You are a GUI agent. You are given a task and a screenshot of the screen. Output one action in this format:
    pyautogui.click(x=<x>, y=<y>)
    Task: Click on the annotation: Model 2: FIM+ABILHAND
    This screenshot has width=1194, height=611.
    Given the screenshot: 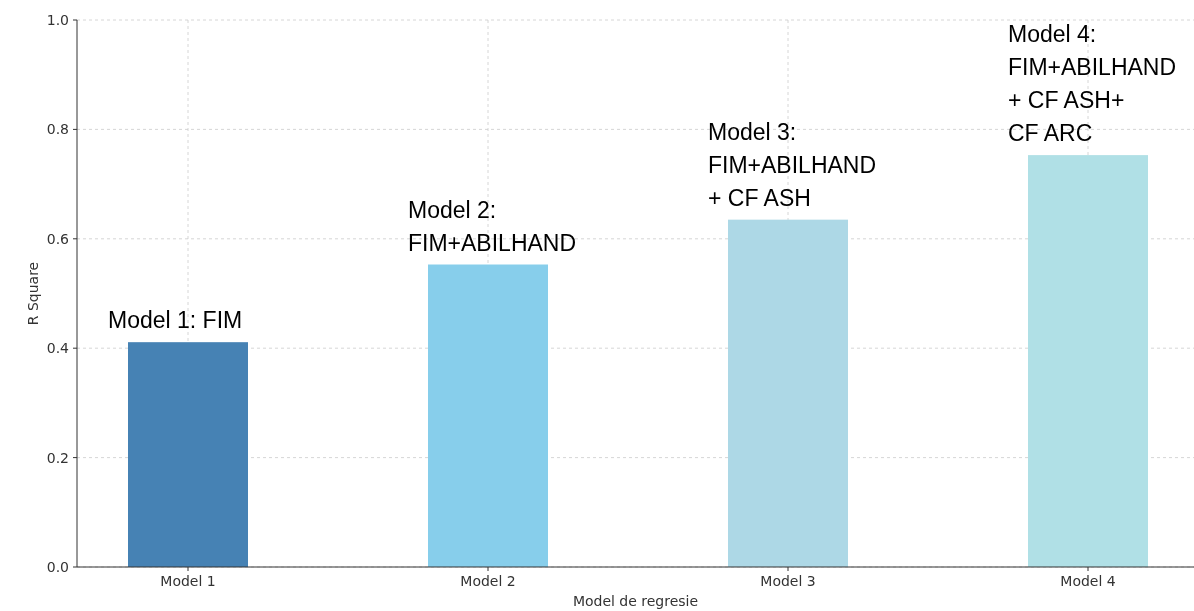 What is the action you would take?
    pyautogui.click(x=492, y=226)
    